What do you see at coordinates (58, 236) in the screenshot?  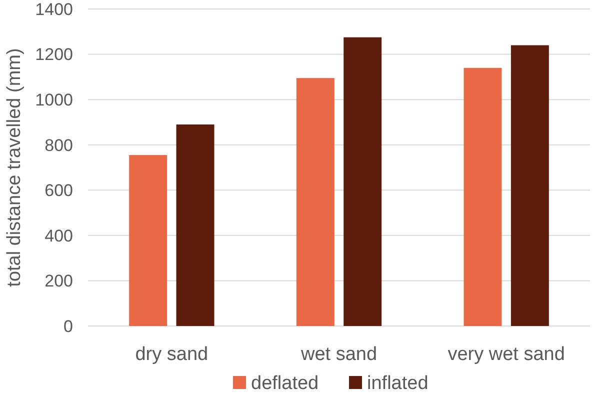 I see `y-tick-label: 400` at bounding box center [58, 236].